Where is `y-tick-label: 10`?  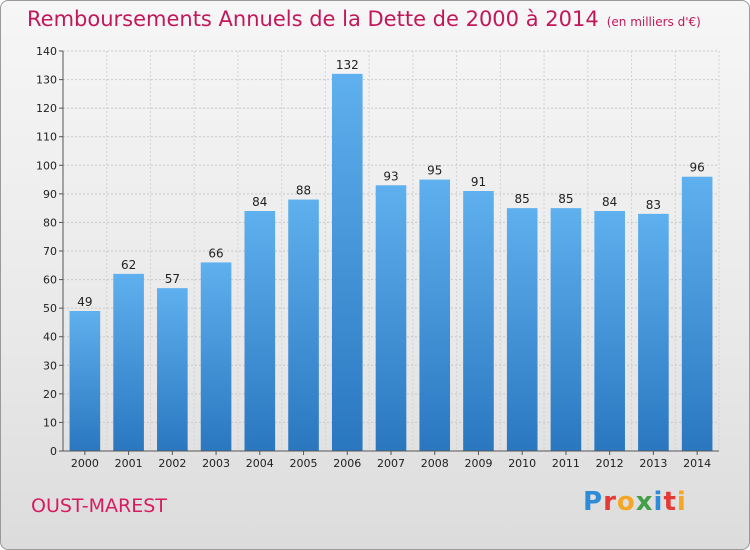
y-tick-label: 10 is located at coordinates (50, 422).